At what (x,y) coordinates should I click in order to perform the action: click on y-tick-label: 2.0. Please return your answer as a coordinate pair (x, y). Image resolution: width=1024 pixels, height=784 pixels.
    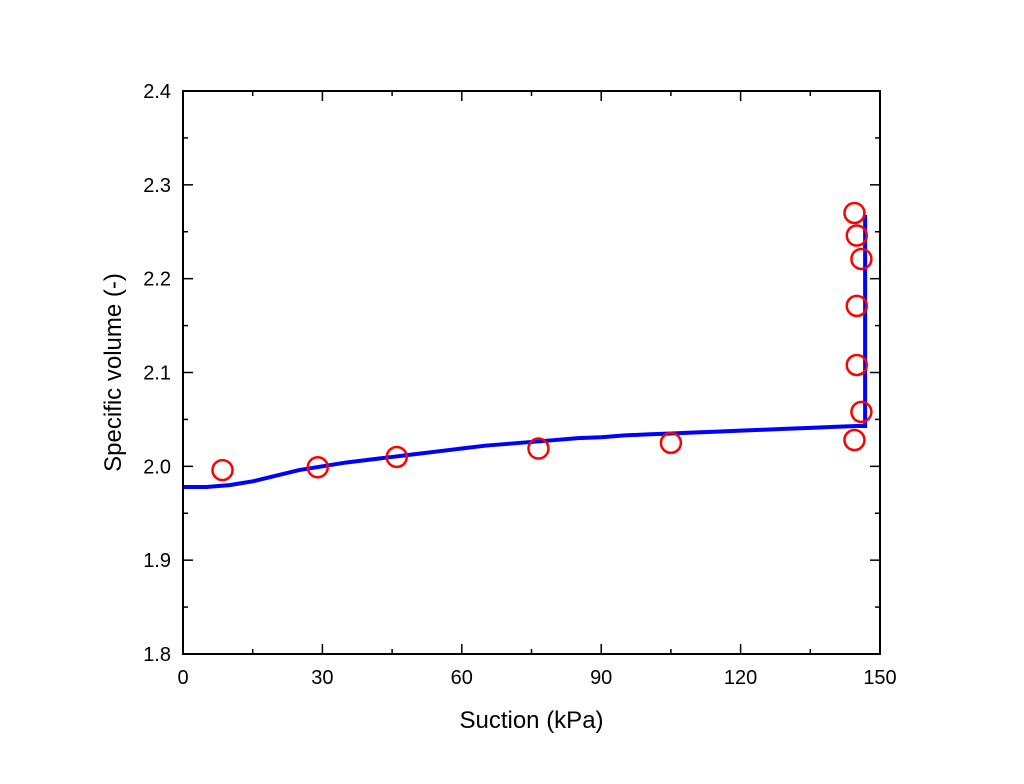
    Looking at the image, I should click on (157, 467).